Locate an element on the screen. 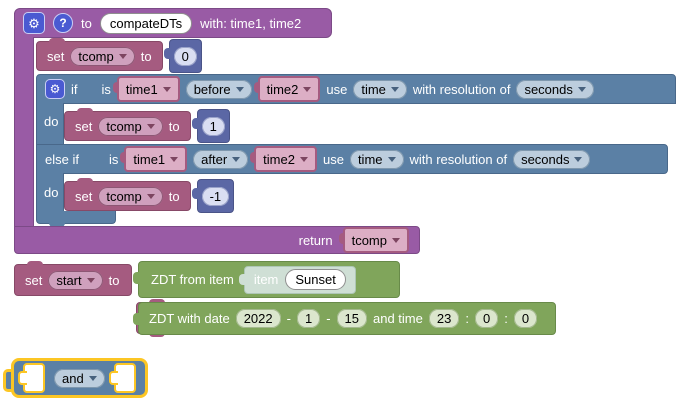 This screenshot has height=411, width=690. item-label: item is located at coordinates (266, 279).